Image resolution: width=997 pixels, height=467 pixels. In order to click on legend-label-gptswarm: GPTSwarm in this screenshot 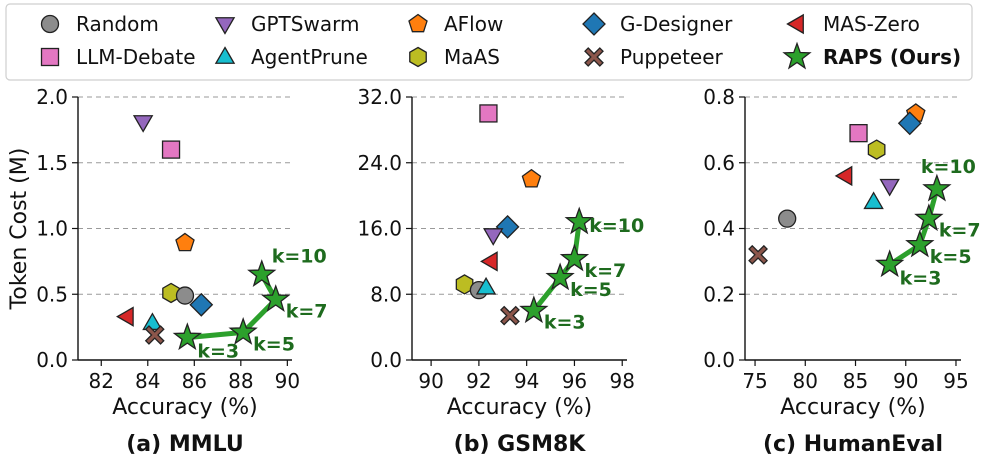, I will do `click(305, 24)`.